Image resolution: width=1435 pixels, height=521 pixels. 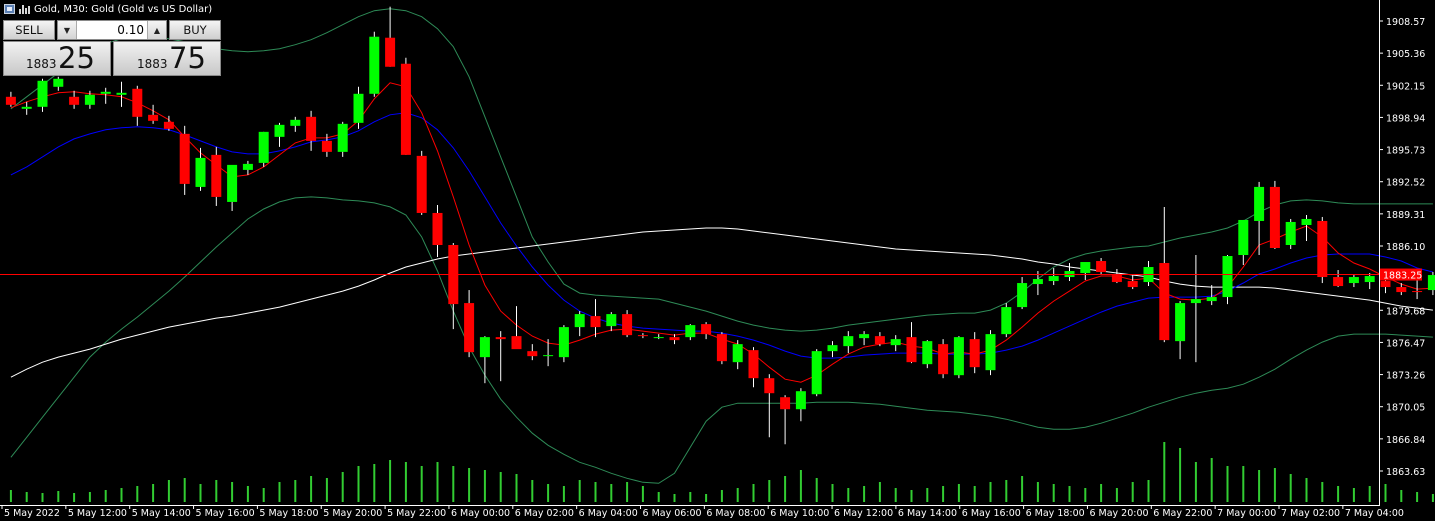 I want to click on lot-size-field: ▼ 0.10 ▲, so click(x=112, y=30).